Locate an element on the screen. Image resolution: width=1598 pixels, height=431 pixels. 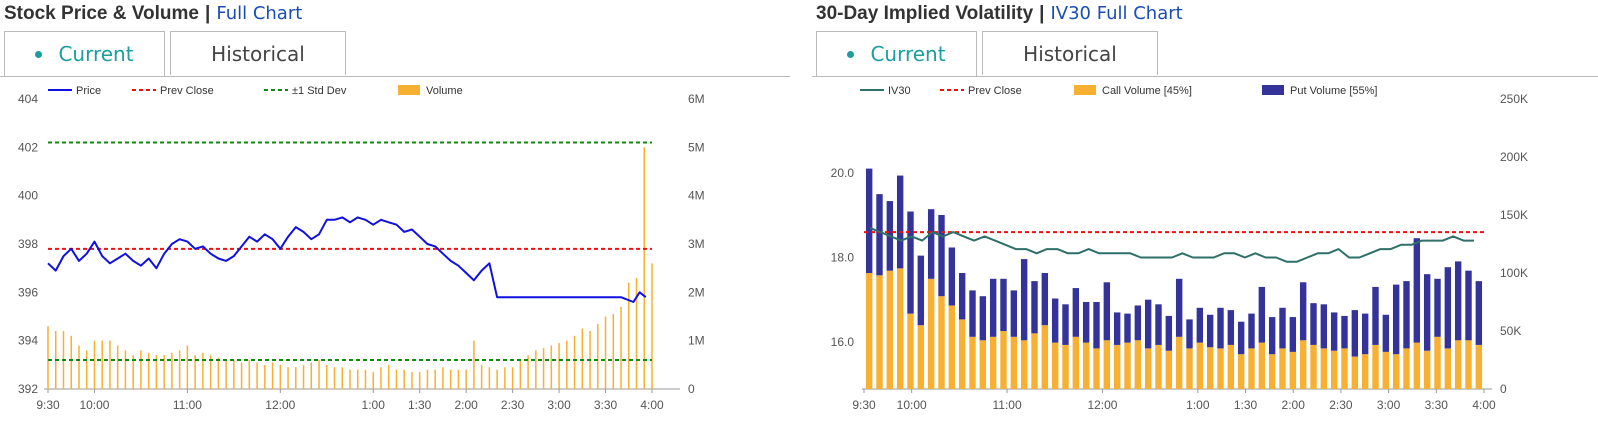
x-tick-label: 2:00 is located at coordinates (1294, 405).